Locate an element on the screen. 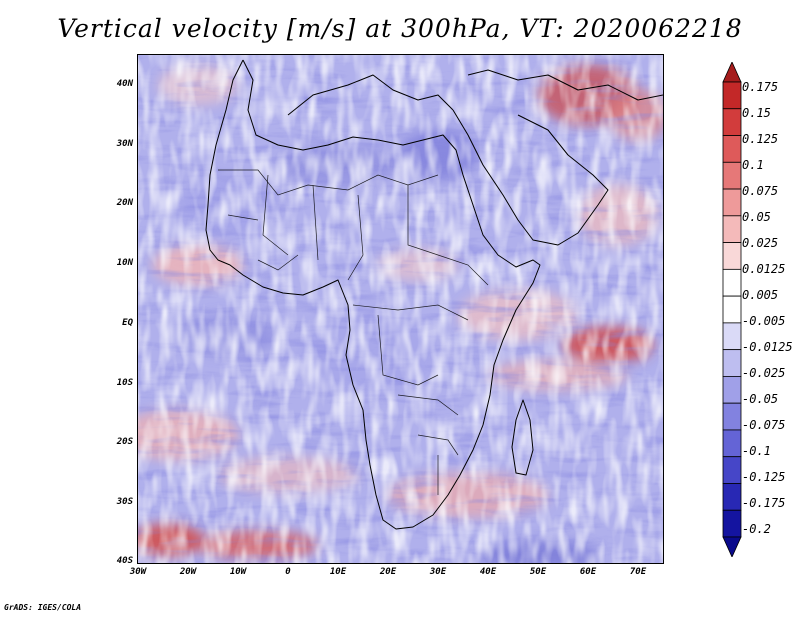 Image resolution: width=800 pixels, height=618 pixels. x-axis-label: 50E is located at coordinates (538, 572).